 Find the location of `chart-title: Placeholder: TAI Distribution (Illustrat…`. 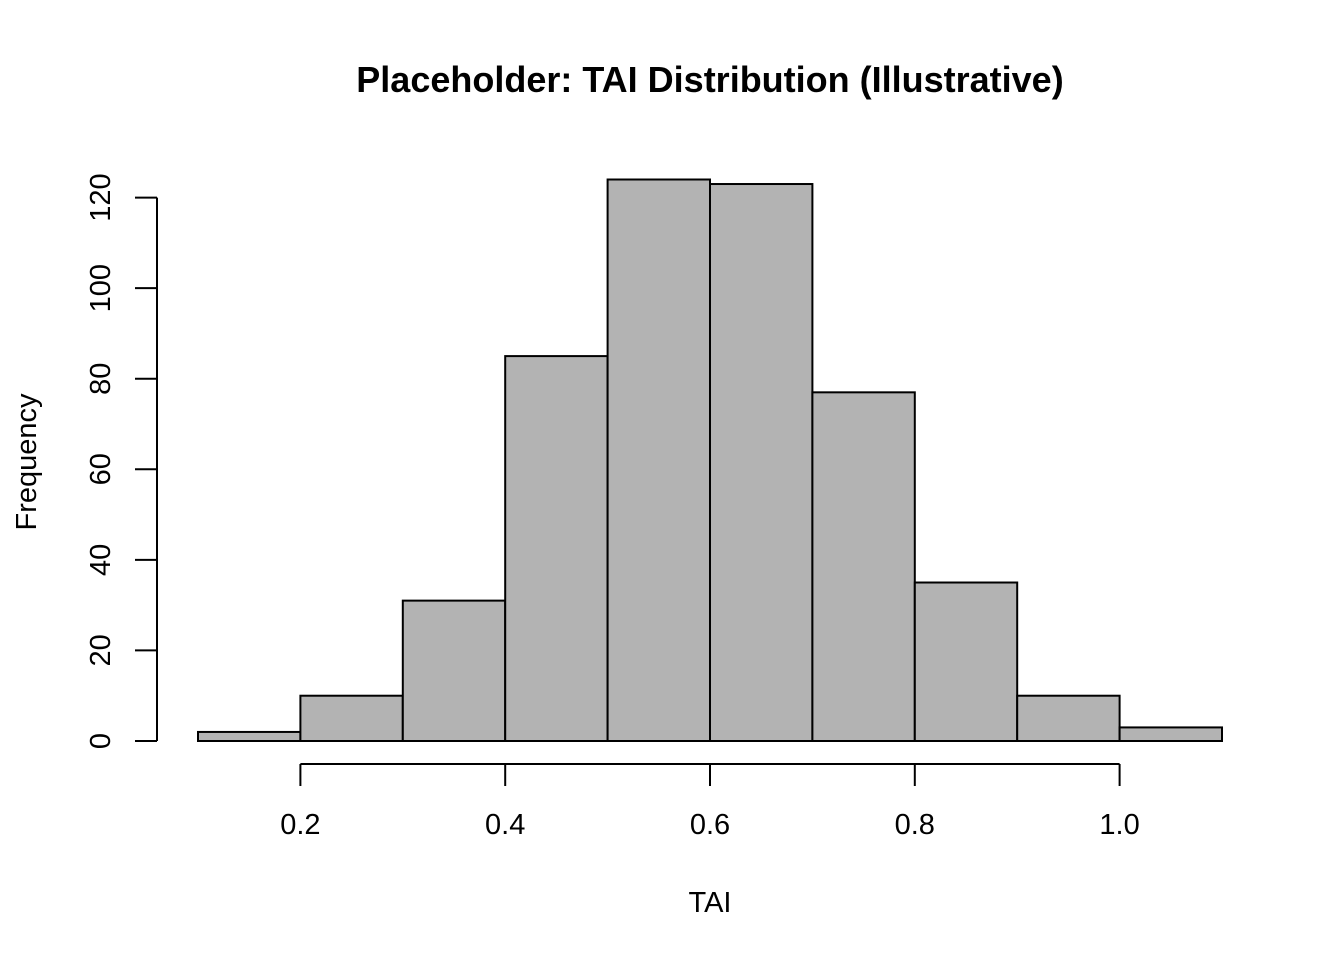

chart-title: Placeholder: TAI Distribution (Illustrat… is located at coordinates (709, 79).